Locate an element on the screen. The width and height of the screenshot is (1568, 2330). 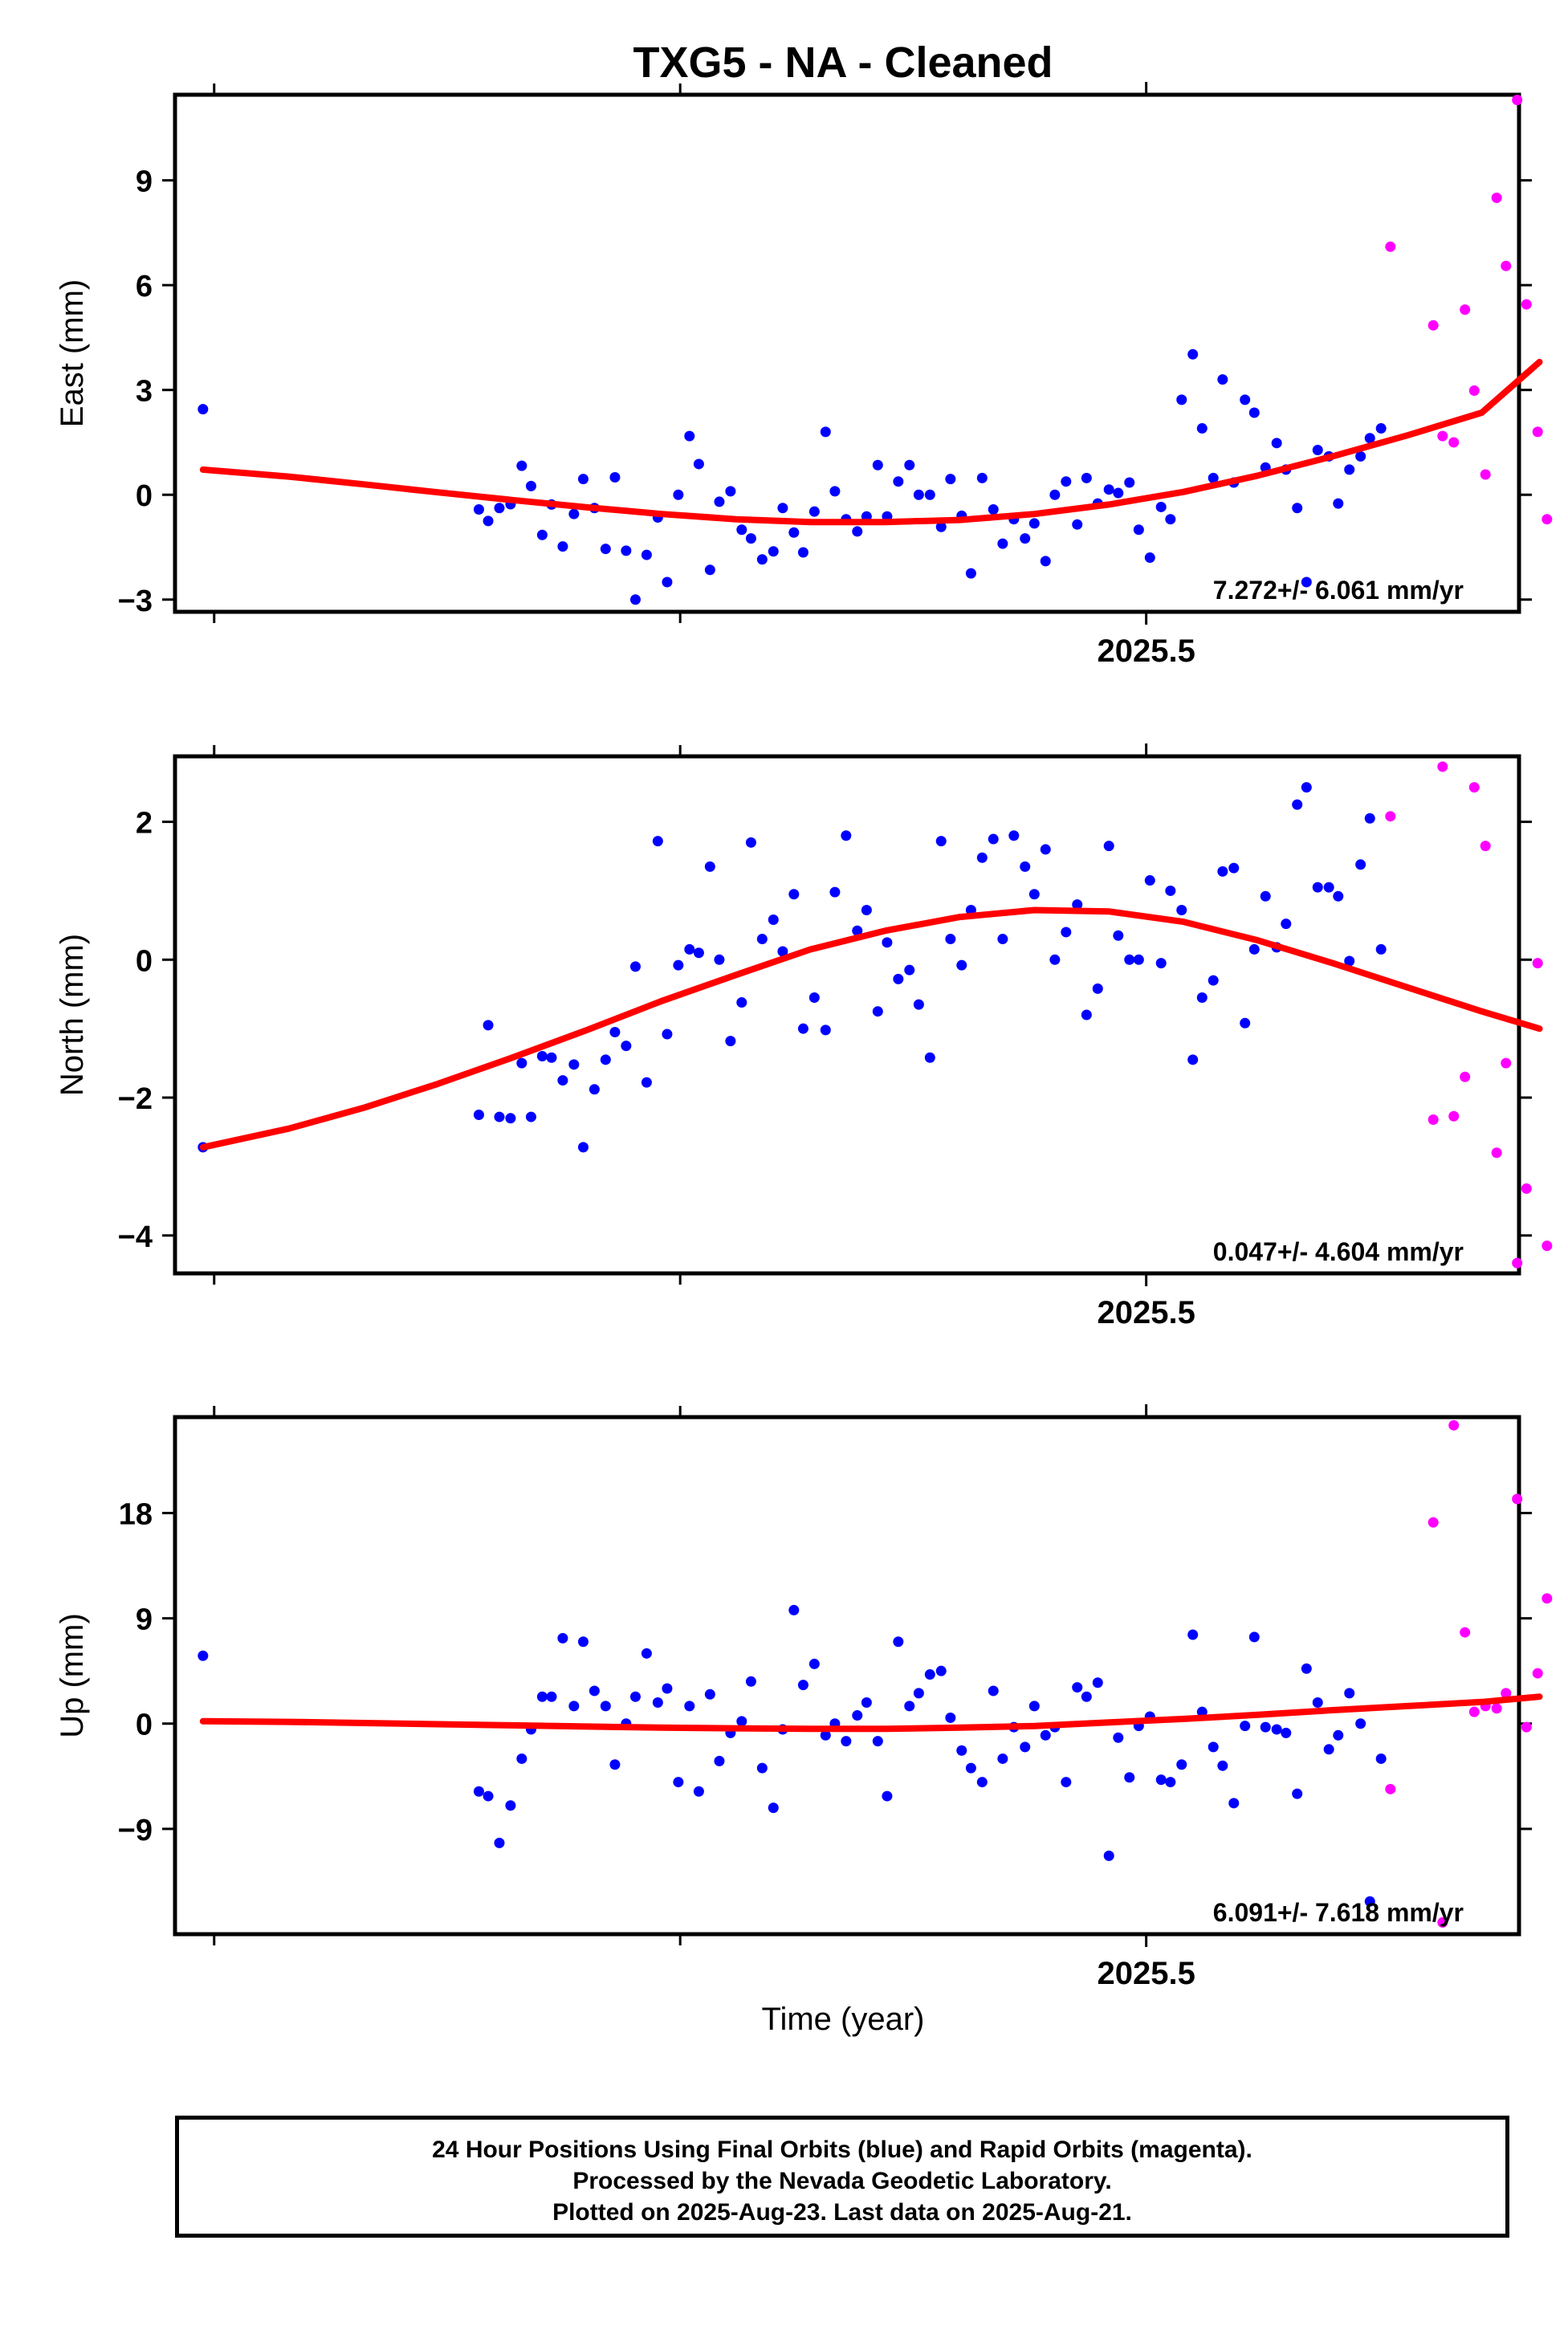
up-y-tick-label: 9 is located at coordinates (144, 1620).